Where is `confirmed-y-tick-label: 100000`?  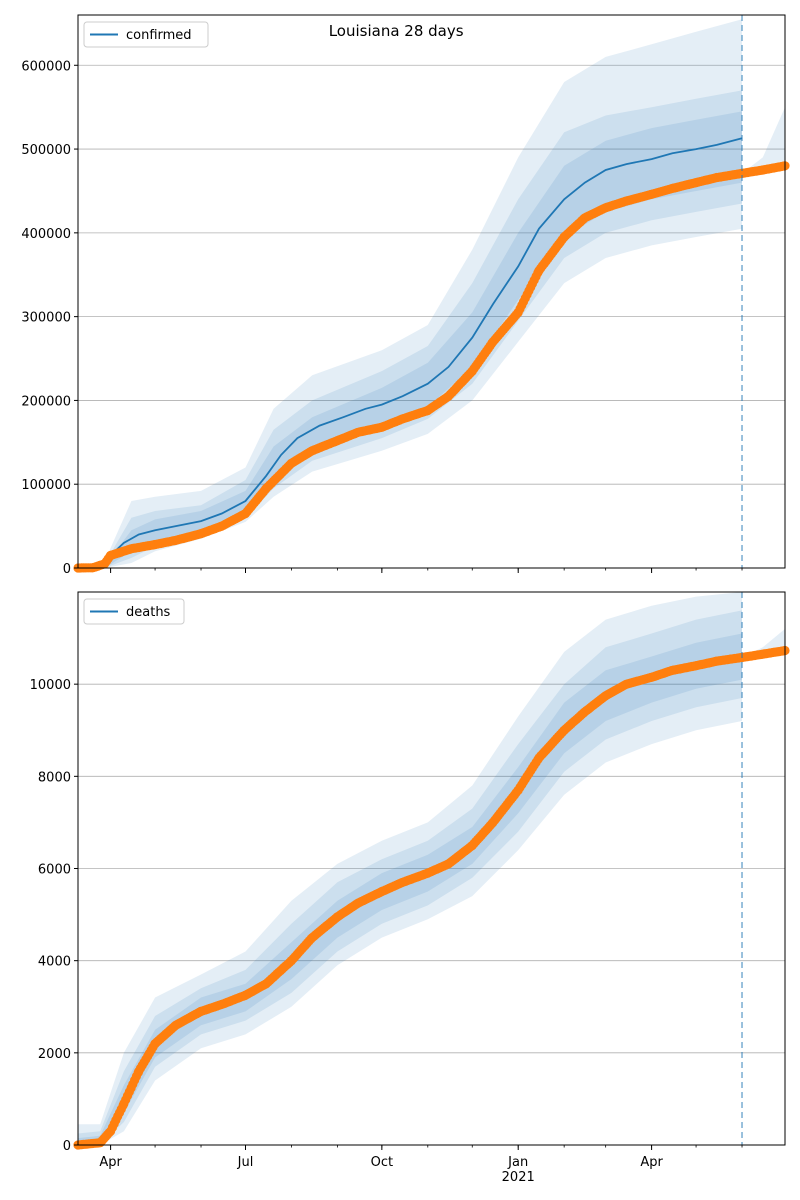 confirmed-y-tick-label: 100000 is located at coordinates (46, 485).